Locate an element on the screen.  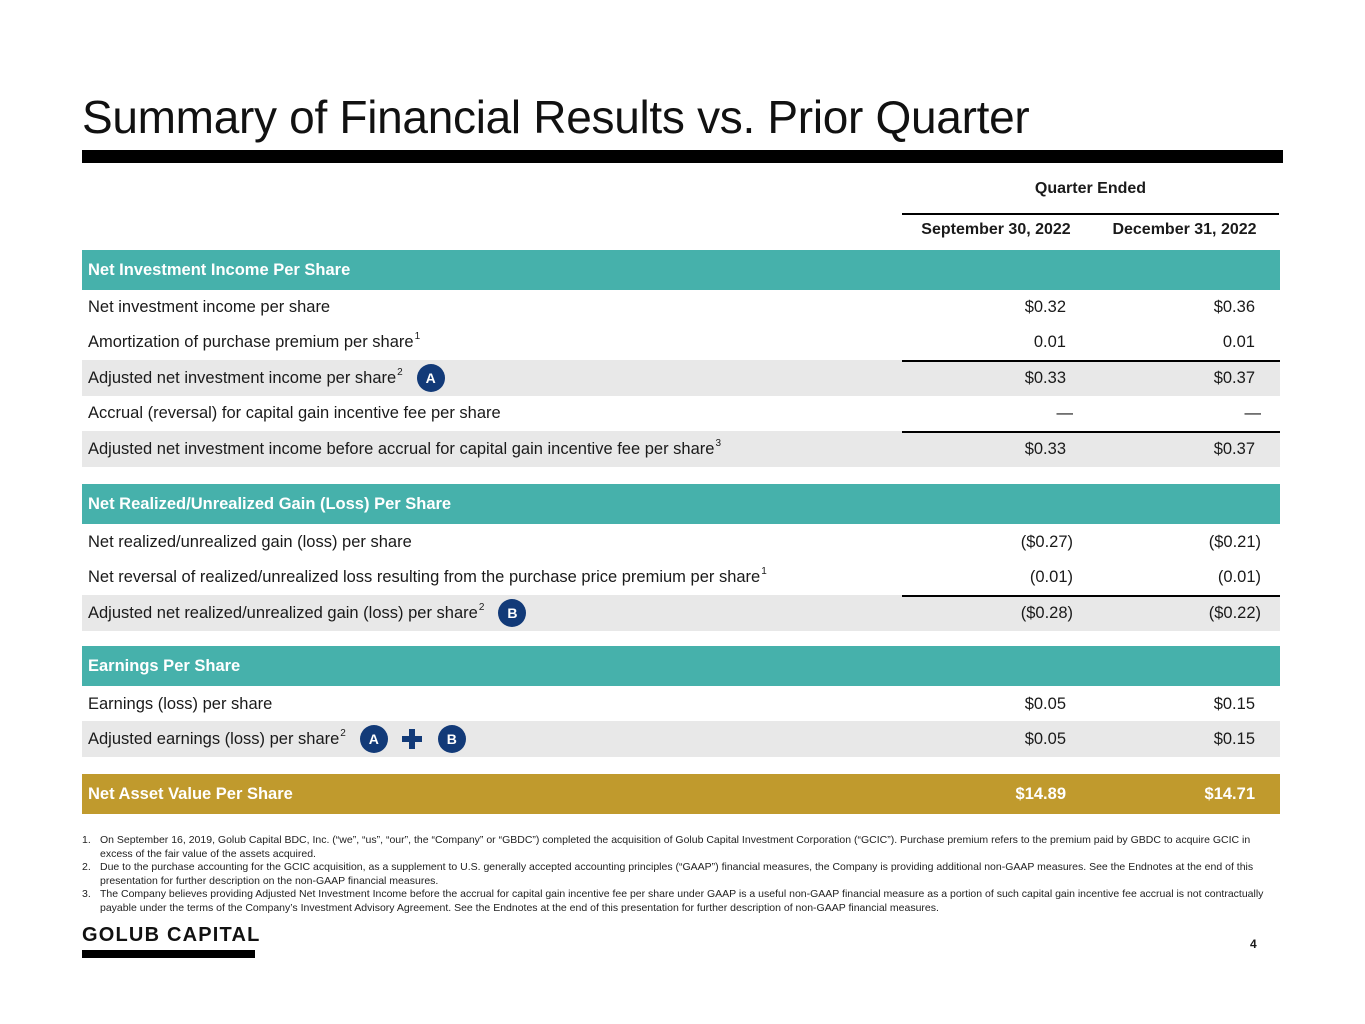
row-label: Earnings (loss) per share is located at coordinates (180, 703).